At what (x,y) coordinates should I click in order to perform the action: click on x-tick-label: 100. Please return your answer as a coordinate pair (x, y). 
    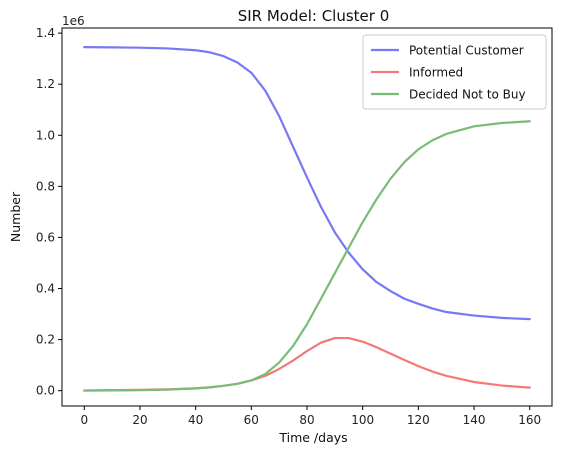
    Looking at the image, I should click on (362, 420).